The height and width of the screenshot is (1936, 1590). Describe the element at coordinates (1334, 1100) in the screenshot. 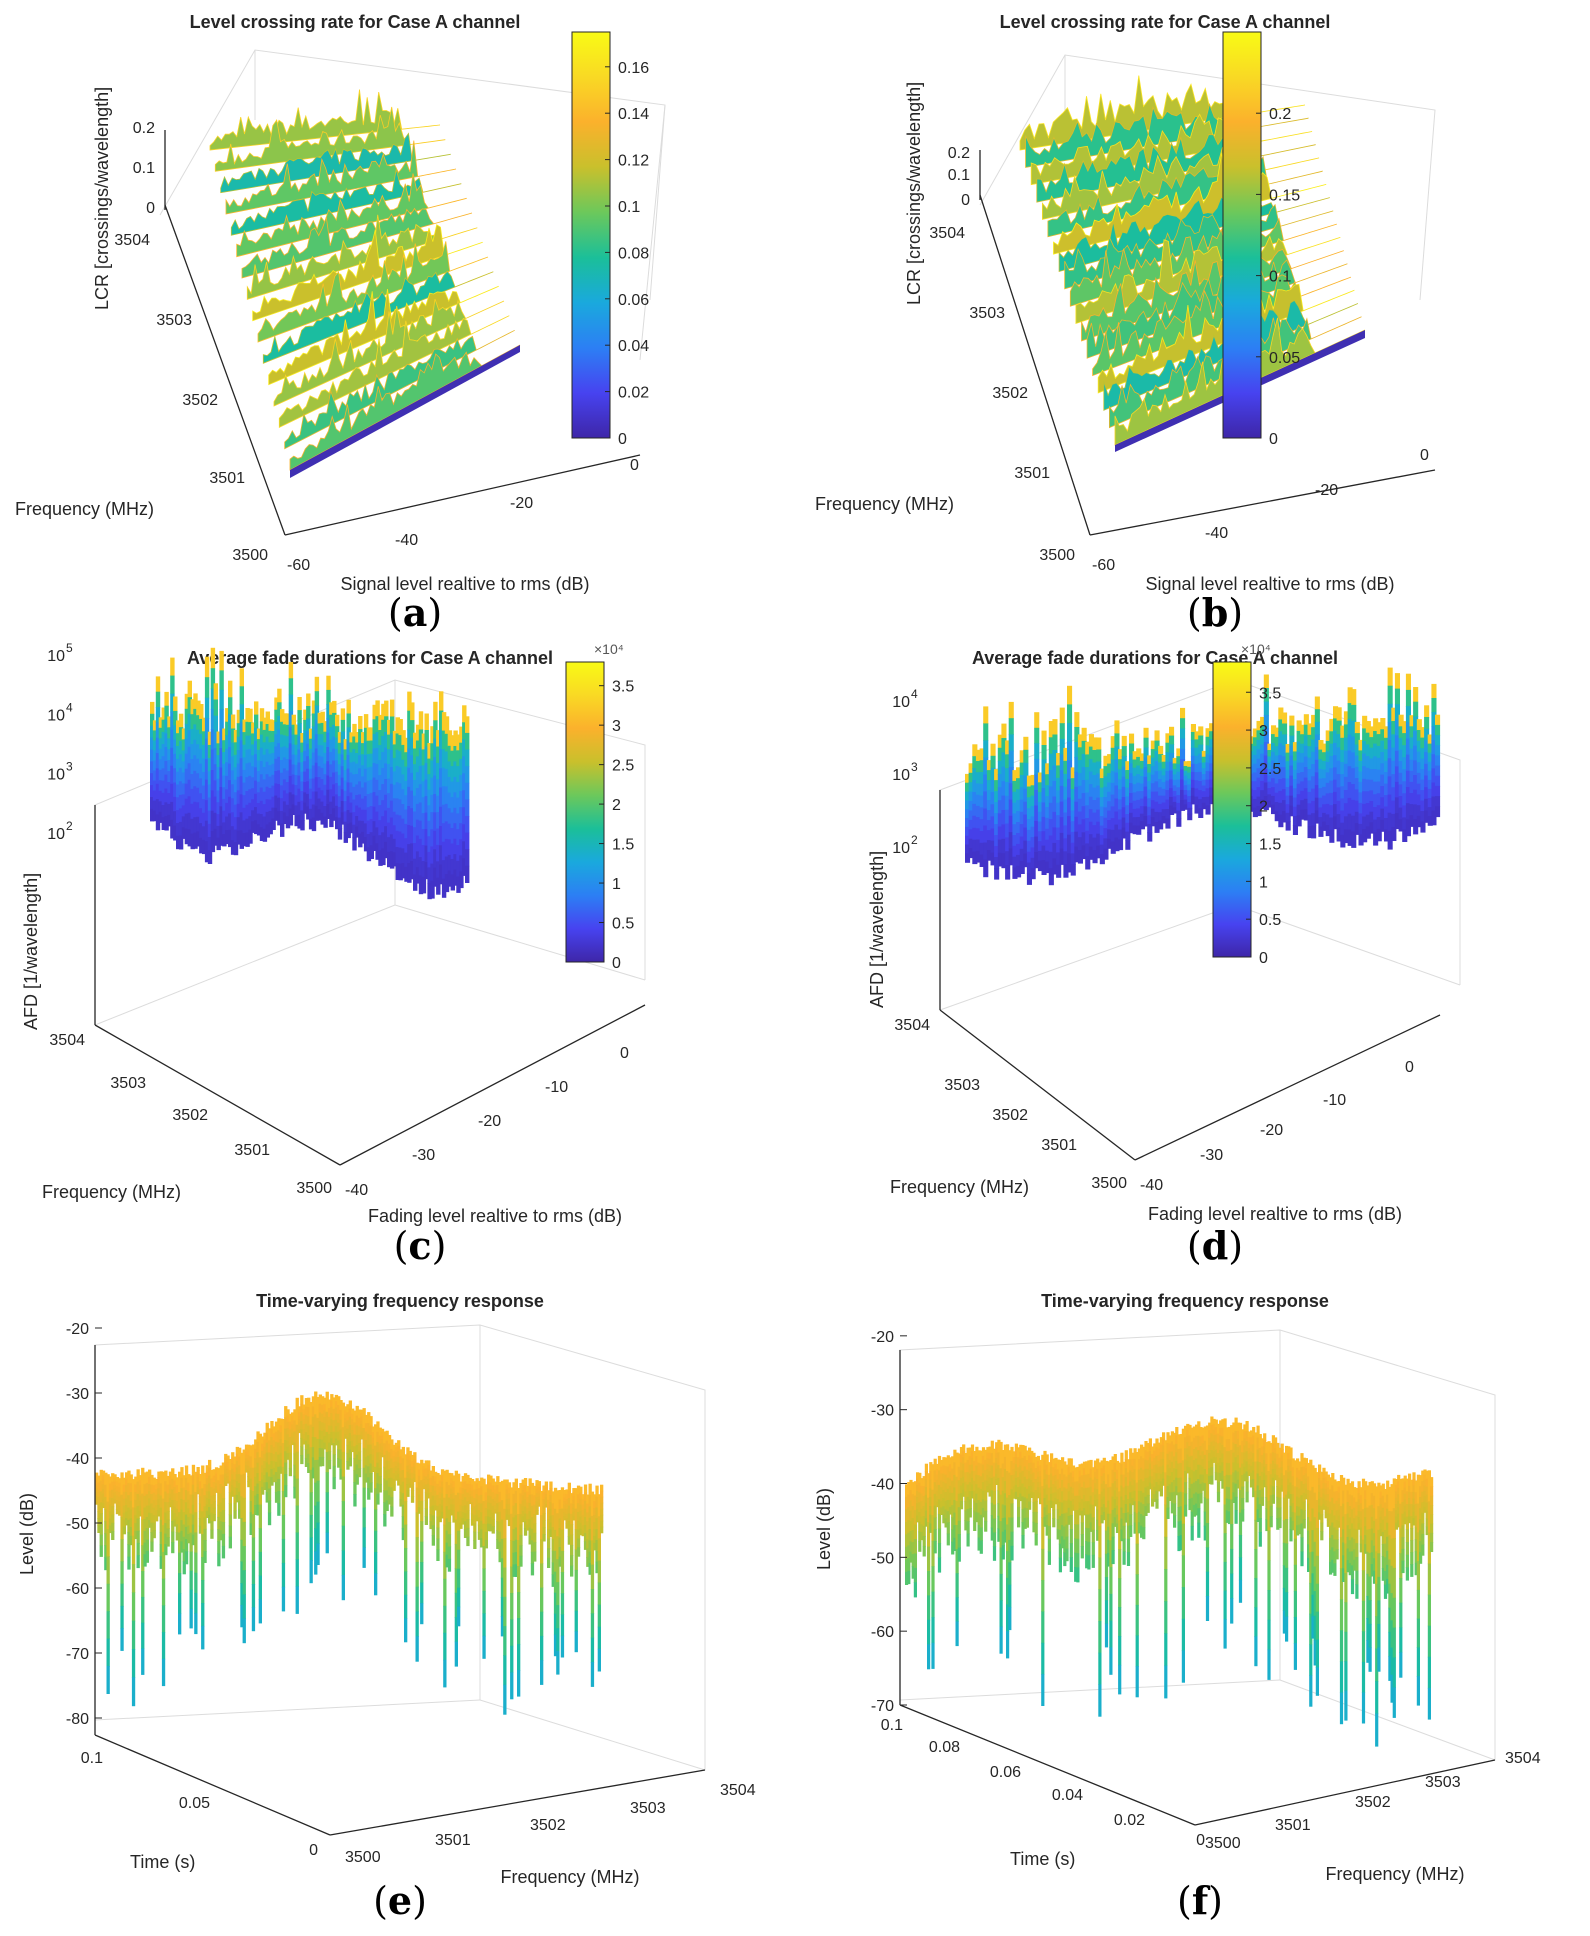

I see `chart-d-xtick: -10` at that location.